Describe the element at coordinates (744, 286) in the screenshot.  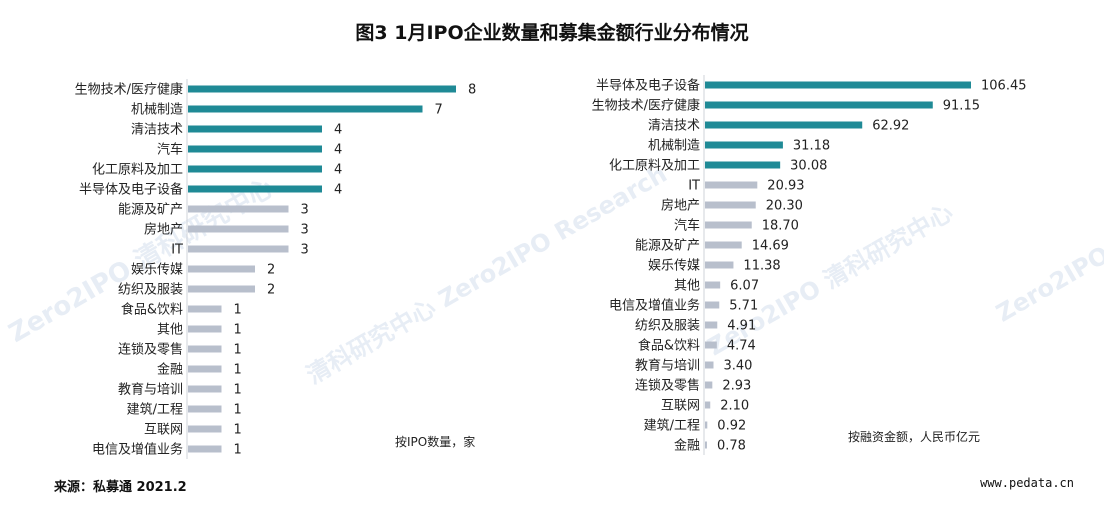
I see `value-label: 6.07` at that location.